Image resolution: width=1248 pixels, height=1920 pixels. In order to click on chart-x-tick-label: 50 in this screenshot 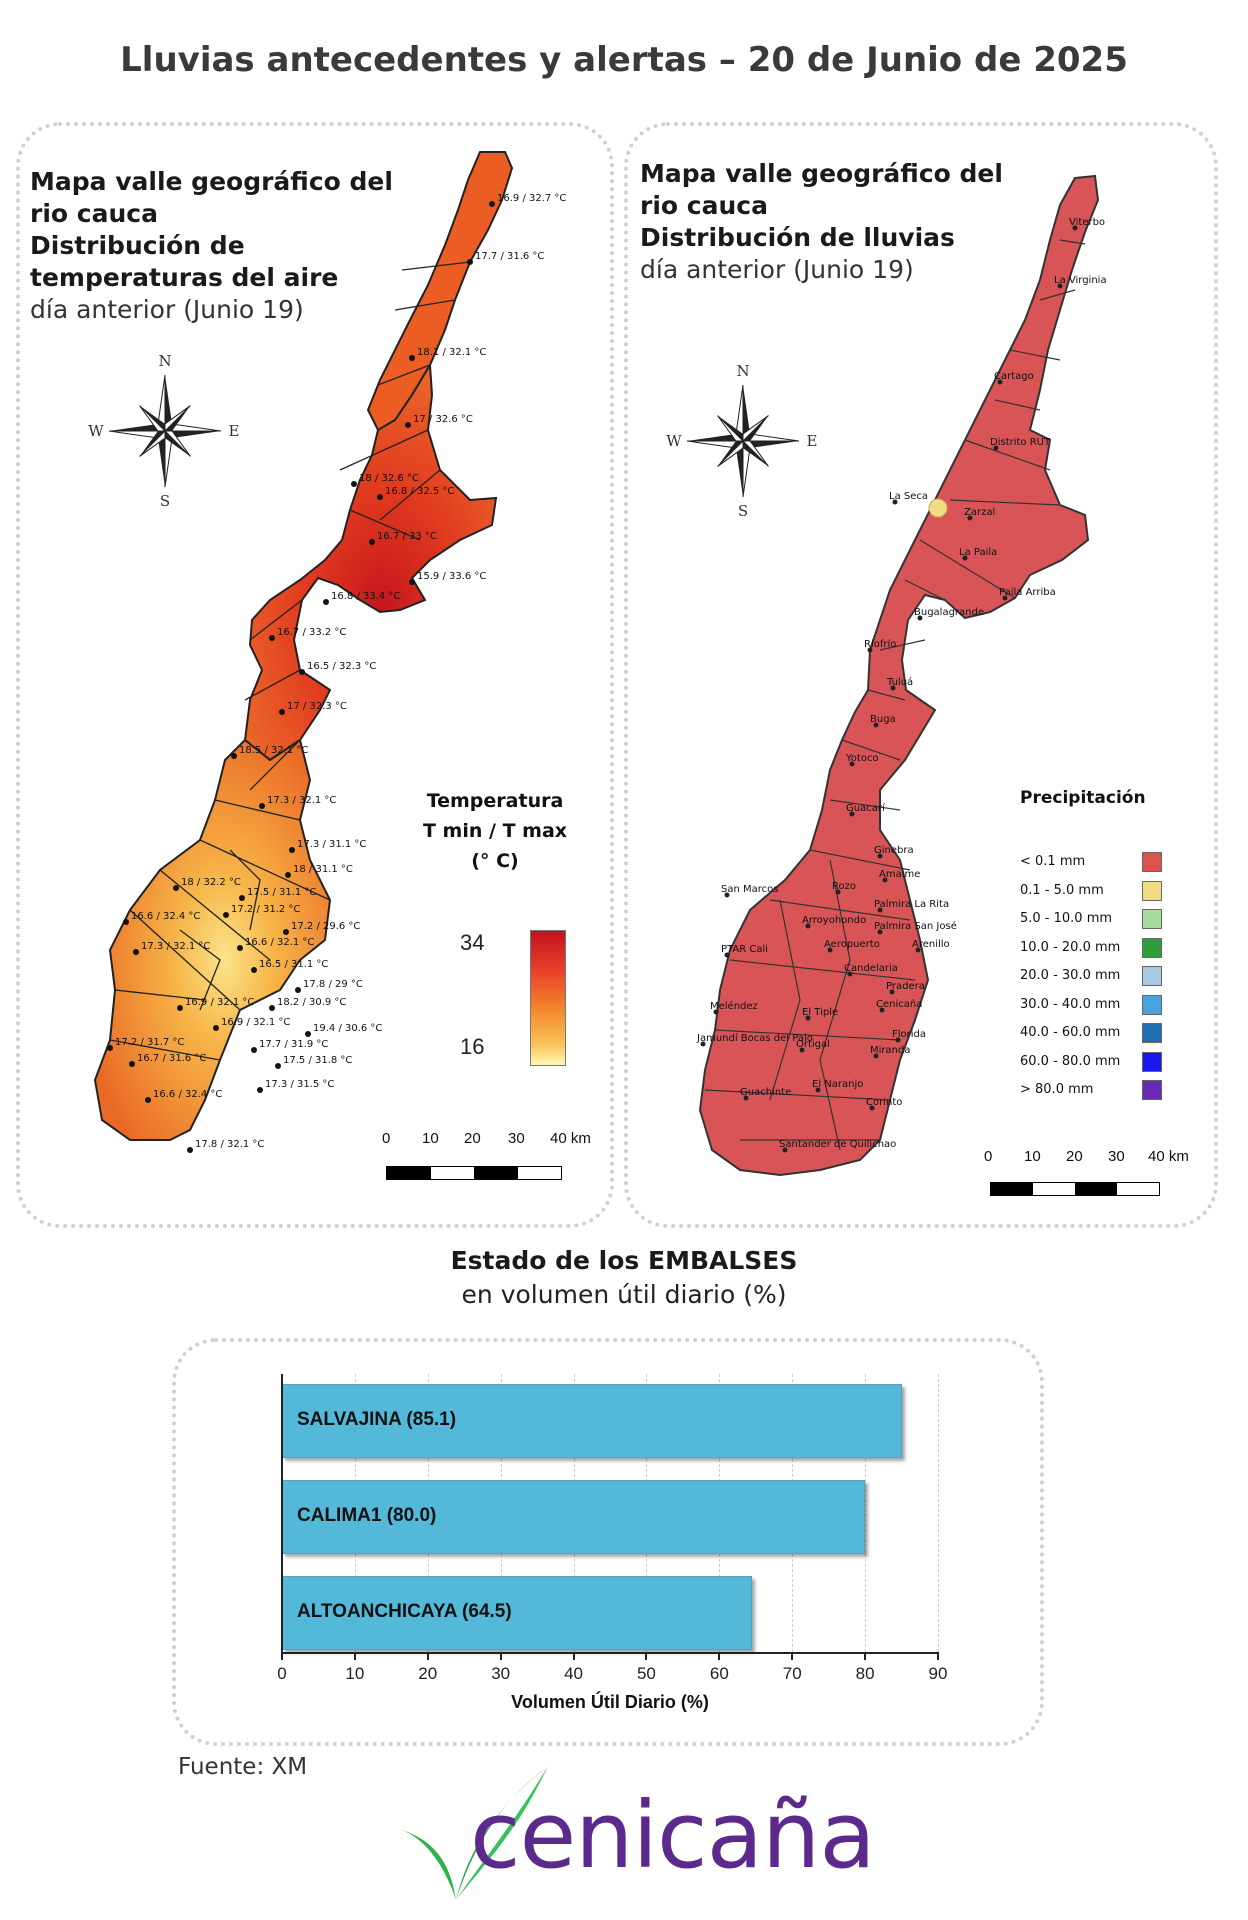, I will do `click(646, 1673)`.